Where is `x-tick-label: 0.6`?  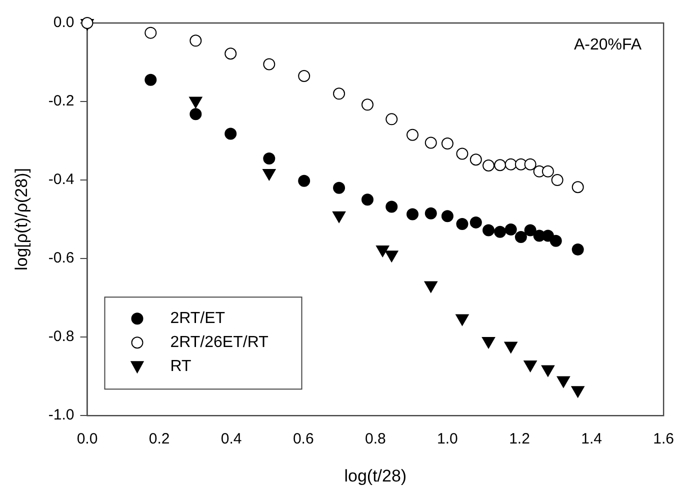 x-tick-label: 0.6 is located at coordinates (303, 439).